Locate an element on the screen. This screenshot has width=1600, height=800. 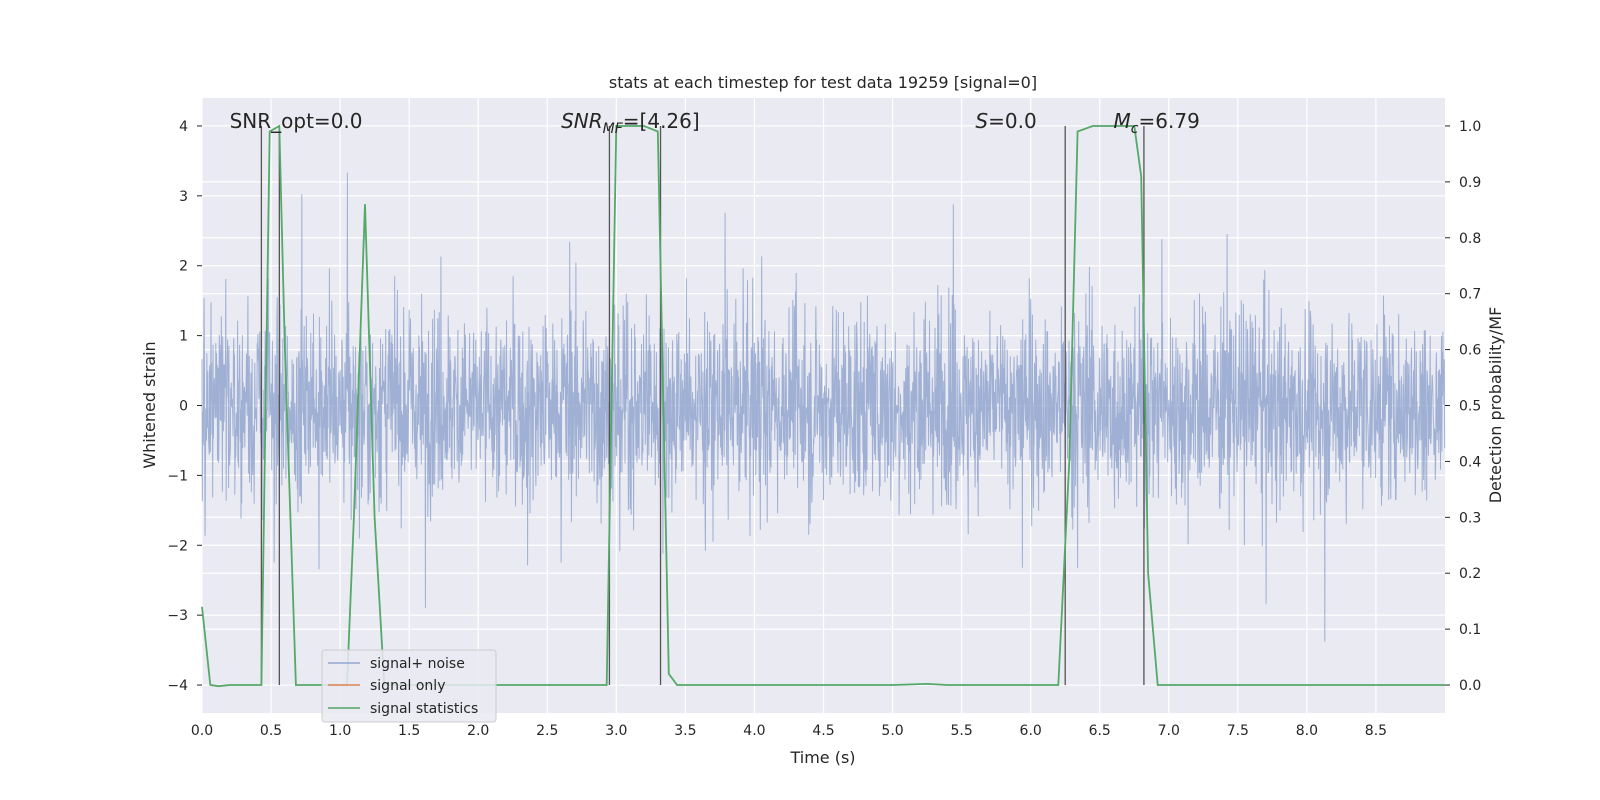
x-tick-label: 7.0 is located at coordinates (1169, 731).